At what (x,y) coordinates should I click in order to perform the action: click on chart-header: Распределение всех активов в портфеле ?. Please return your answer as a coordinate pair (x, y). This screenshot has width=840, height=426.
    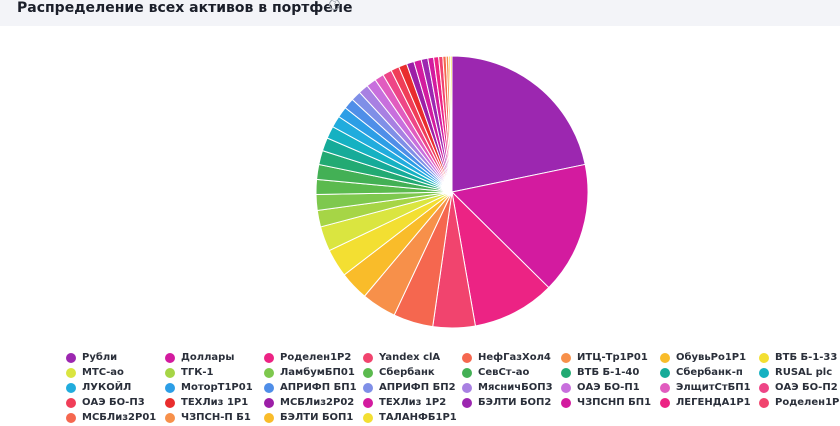
    Looking at the image, I should click on (420, 13).